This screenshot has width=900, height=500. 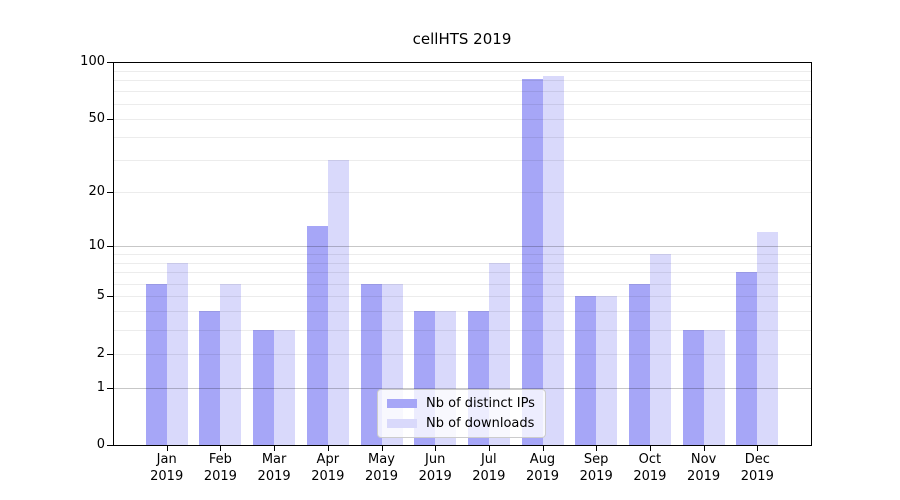 I want to click on bar-downloads-aug, so click(x=553, y=260).